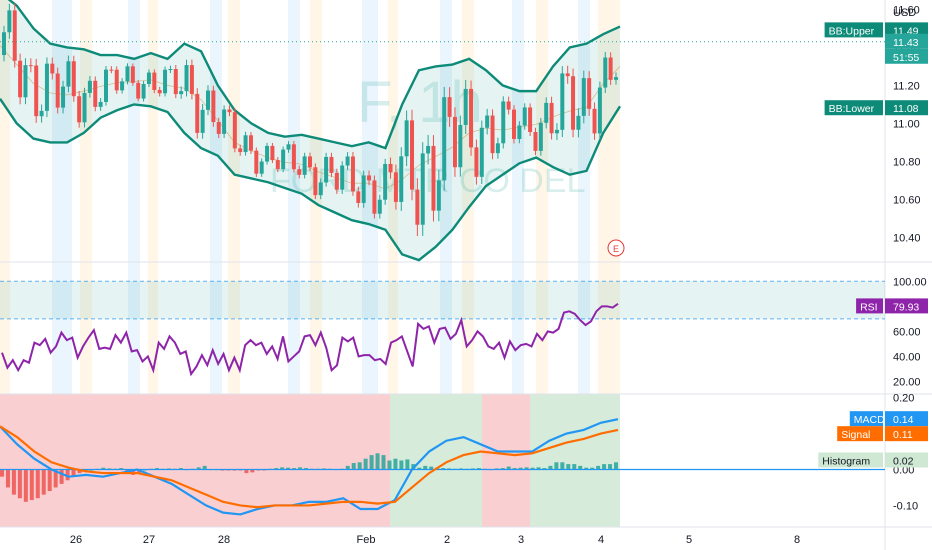 This screenshot has height=550, width=932. Describe the element at coordinates (601, 540) in the screenshot. I see `time-tick-label: 4` at that location.